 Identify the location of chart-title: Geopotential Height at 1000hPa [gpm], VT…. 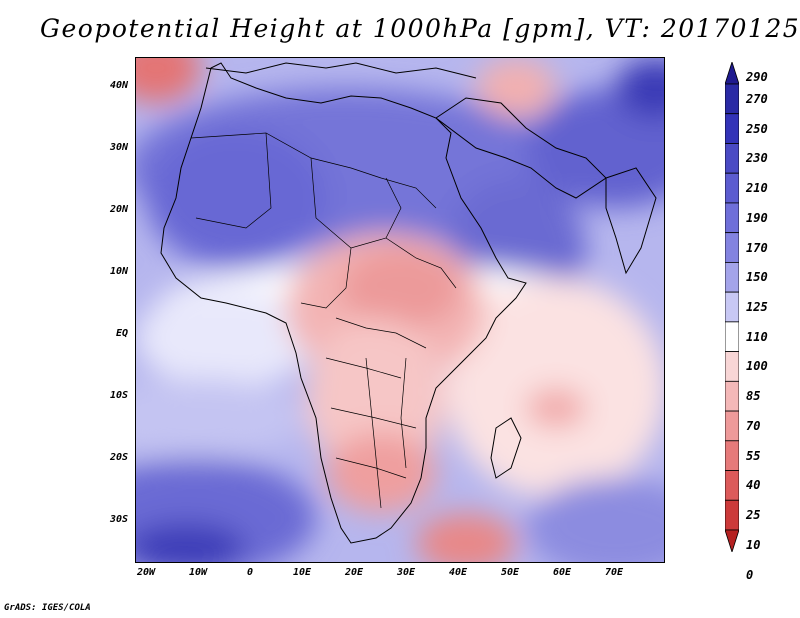
(420, 28).